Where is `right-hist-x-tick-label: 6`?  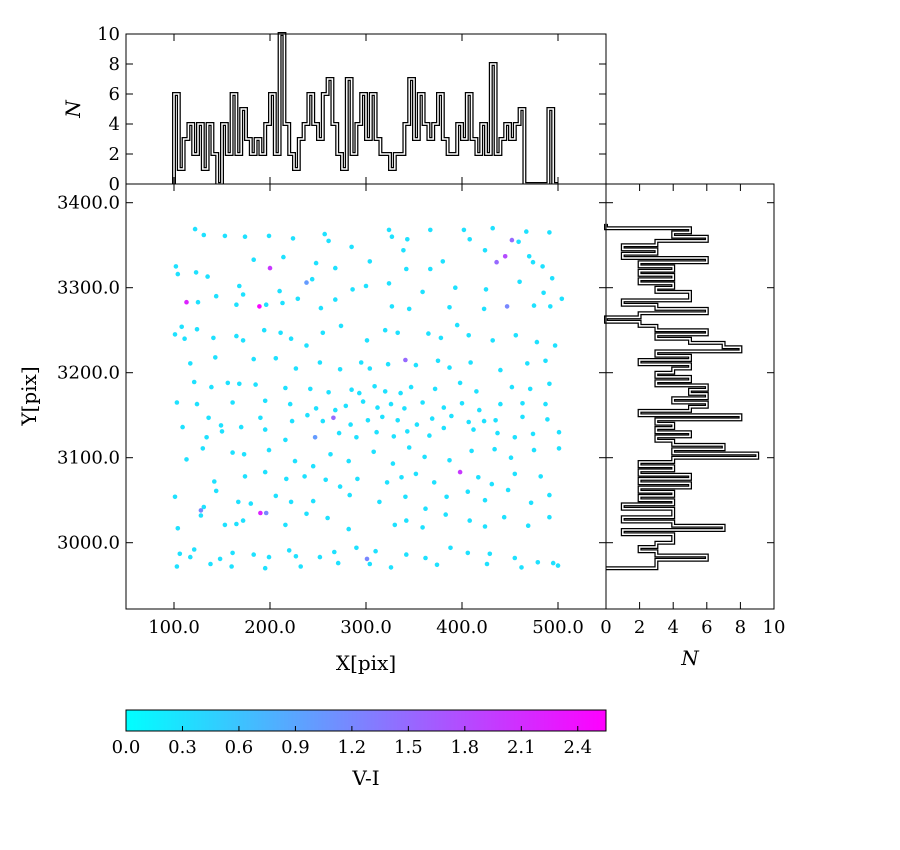
right-hist-x-tick-label: 6 is located at coordinates (706, 627).